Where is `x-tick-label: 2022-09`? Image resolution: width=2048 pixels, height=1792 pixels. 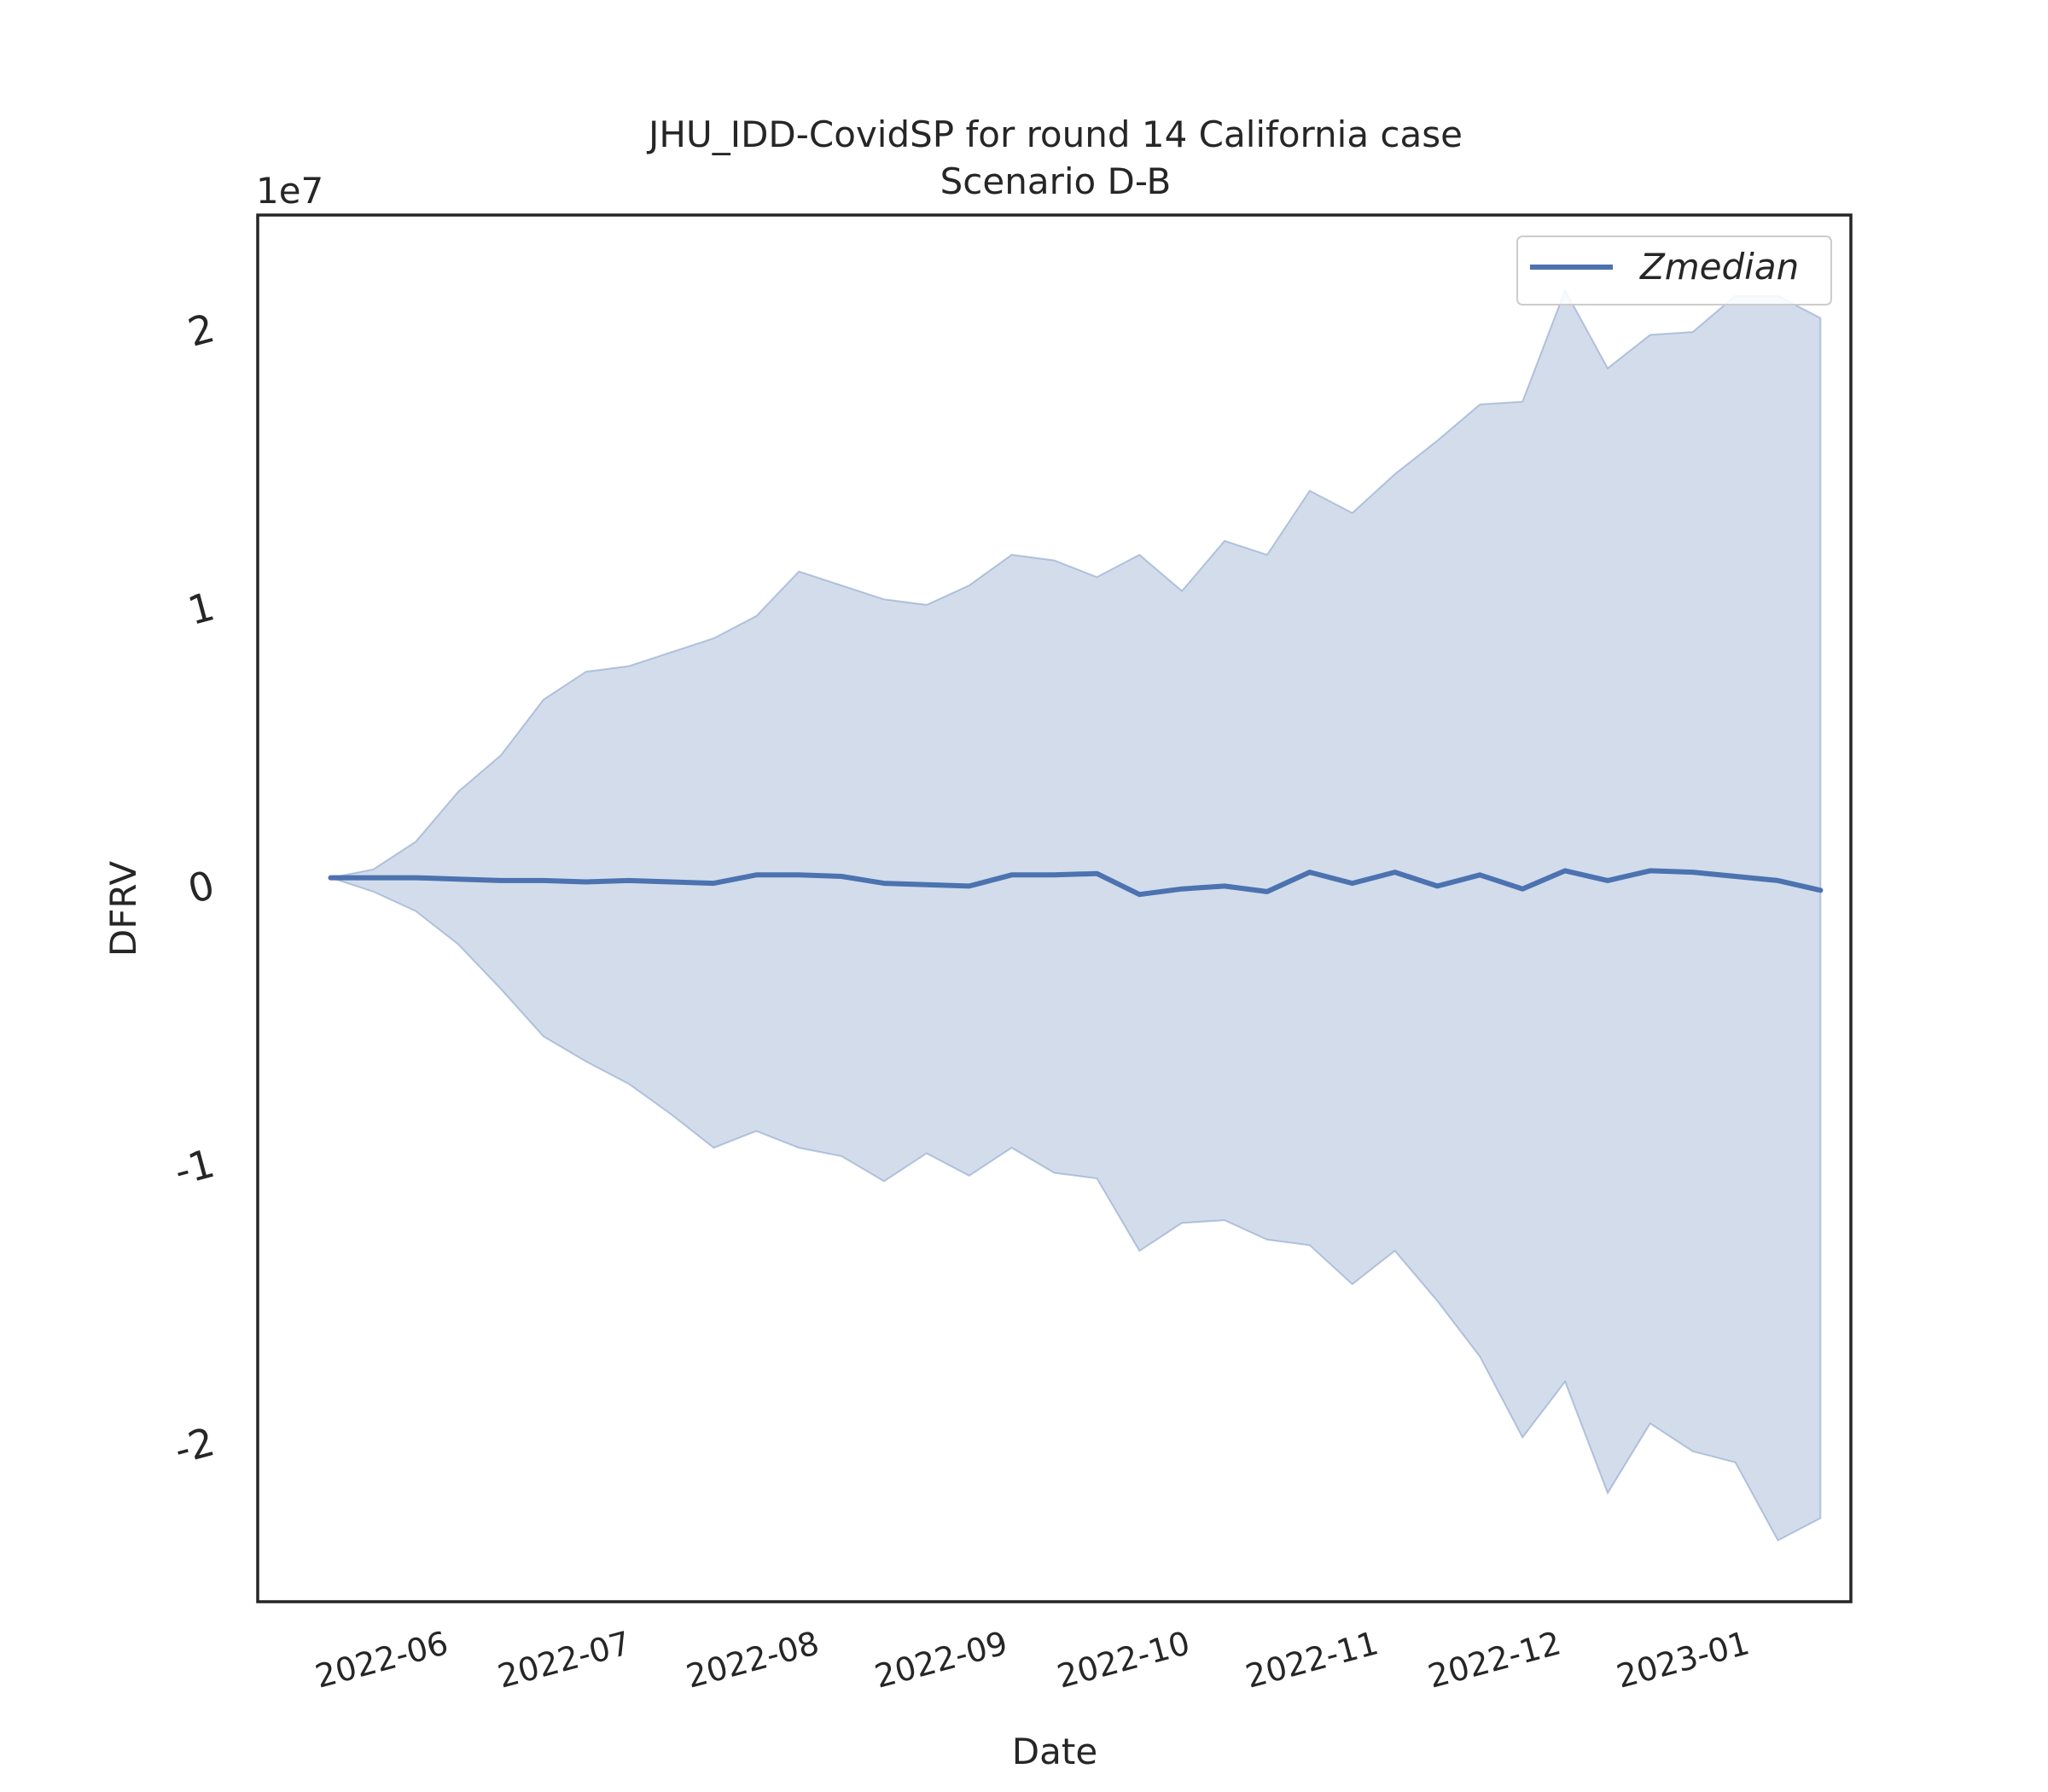
x-tick-label: 2022-09 is located at coordinates (941, 1660).